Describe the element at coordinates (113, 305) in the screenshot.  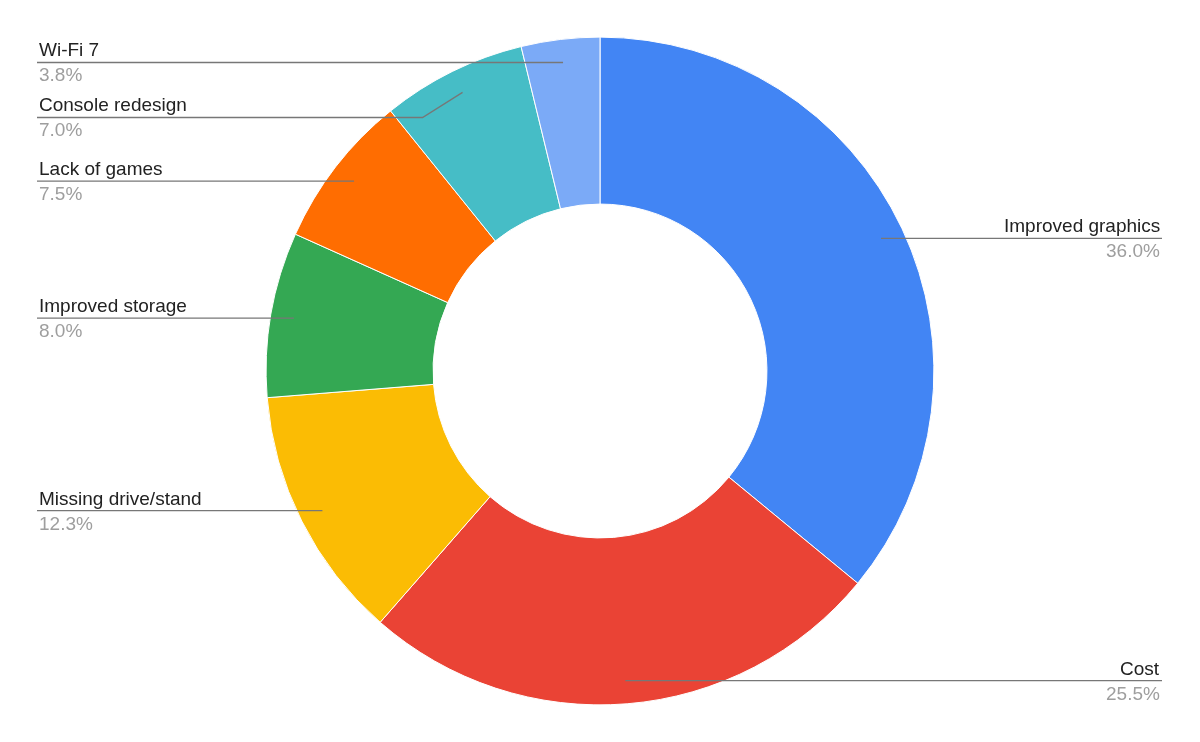
I see `slice-label: Improved storage` at that location.